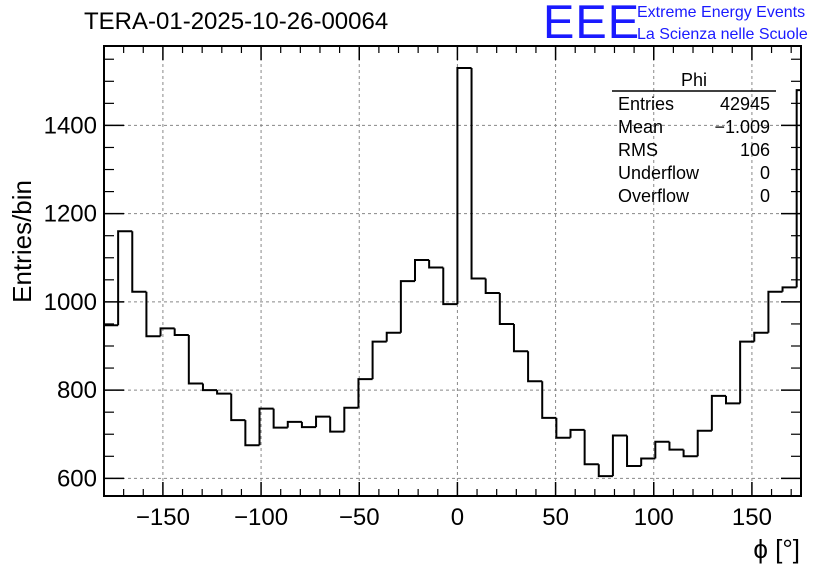 Image resolution: width=836 pixels, height=572 pixels. I want to click on stats-value: −1.009, so click(742, 127).